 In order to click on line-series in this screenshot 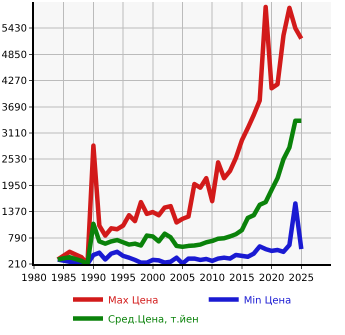, I will do `click(180, 232)`.